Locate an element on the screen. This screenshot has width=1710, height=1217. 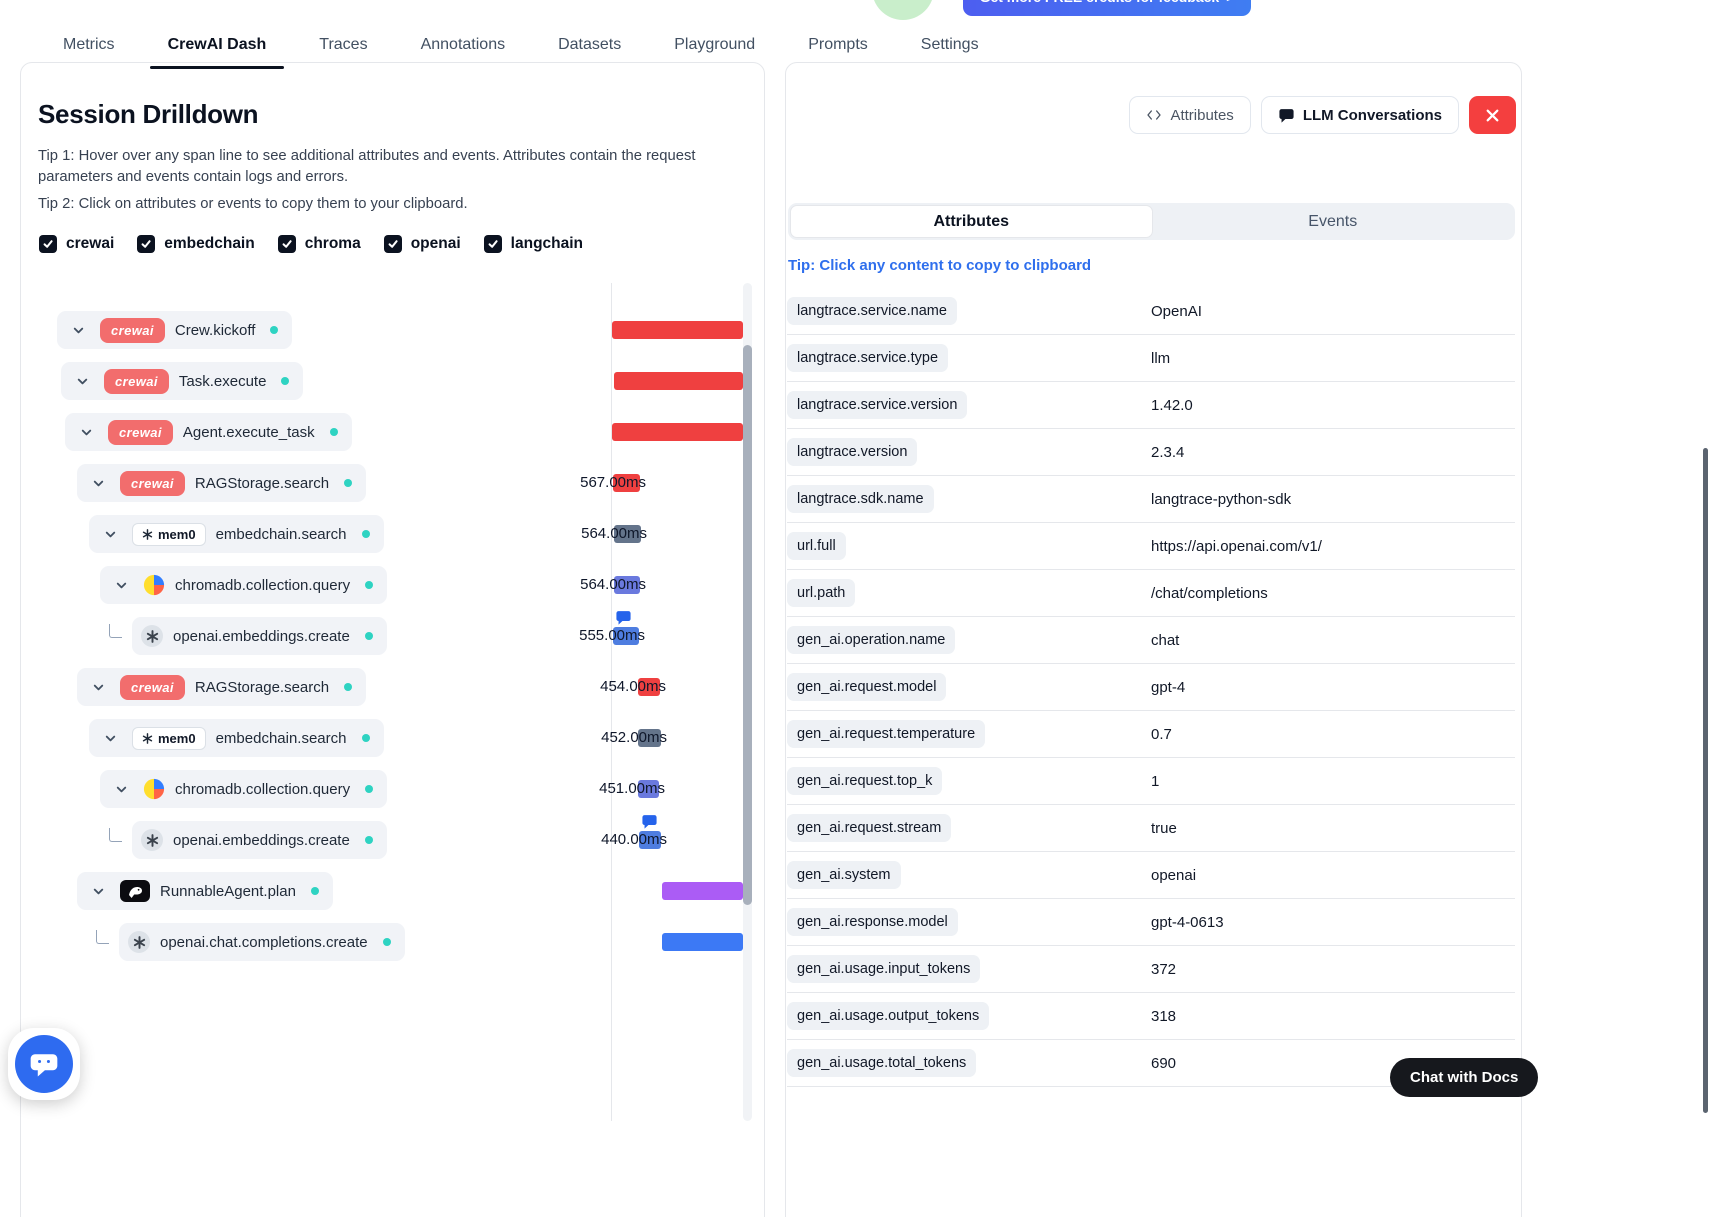
attribute-value: 0.7 is located at coordinates (1161, 734).